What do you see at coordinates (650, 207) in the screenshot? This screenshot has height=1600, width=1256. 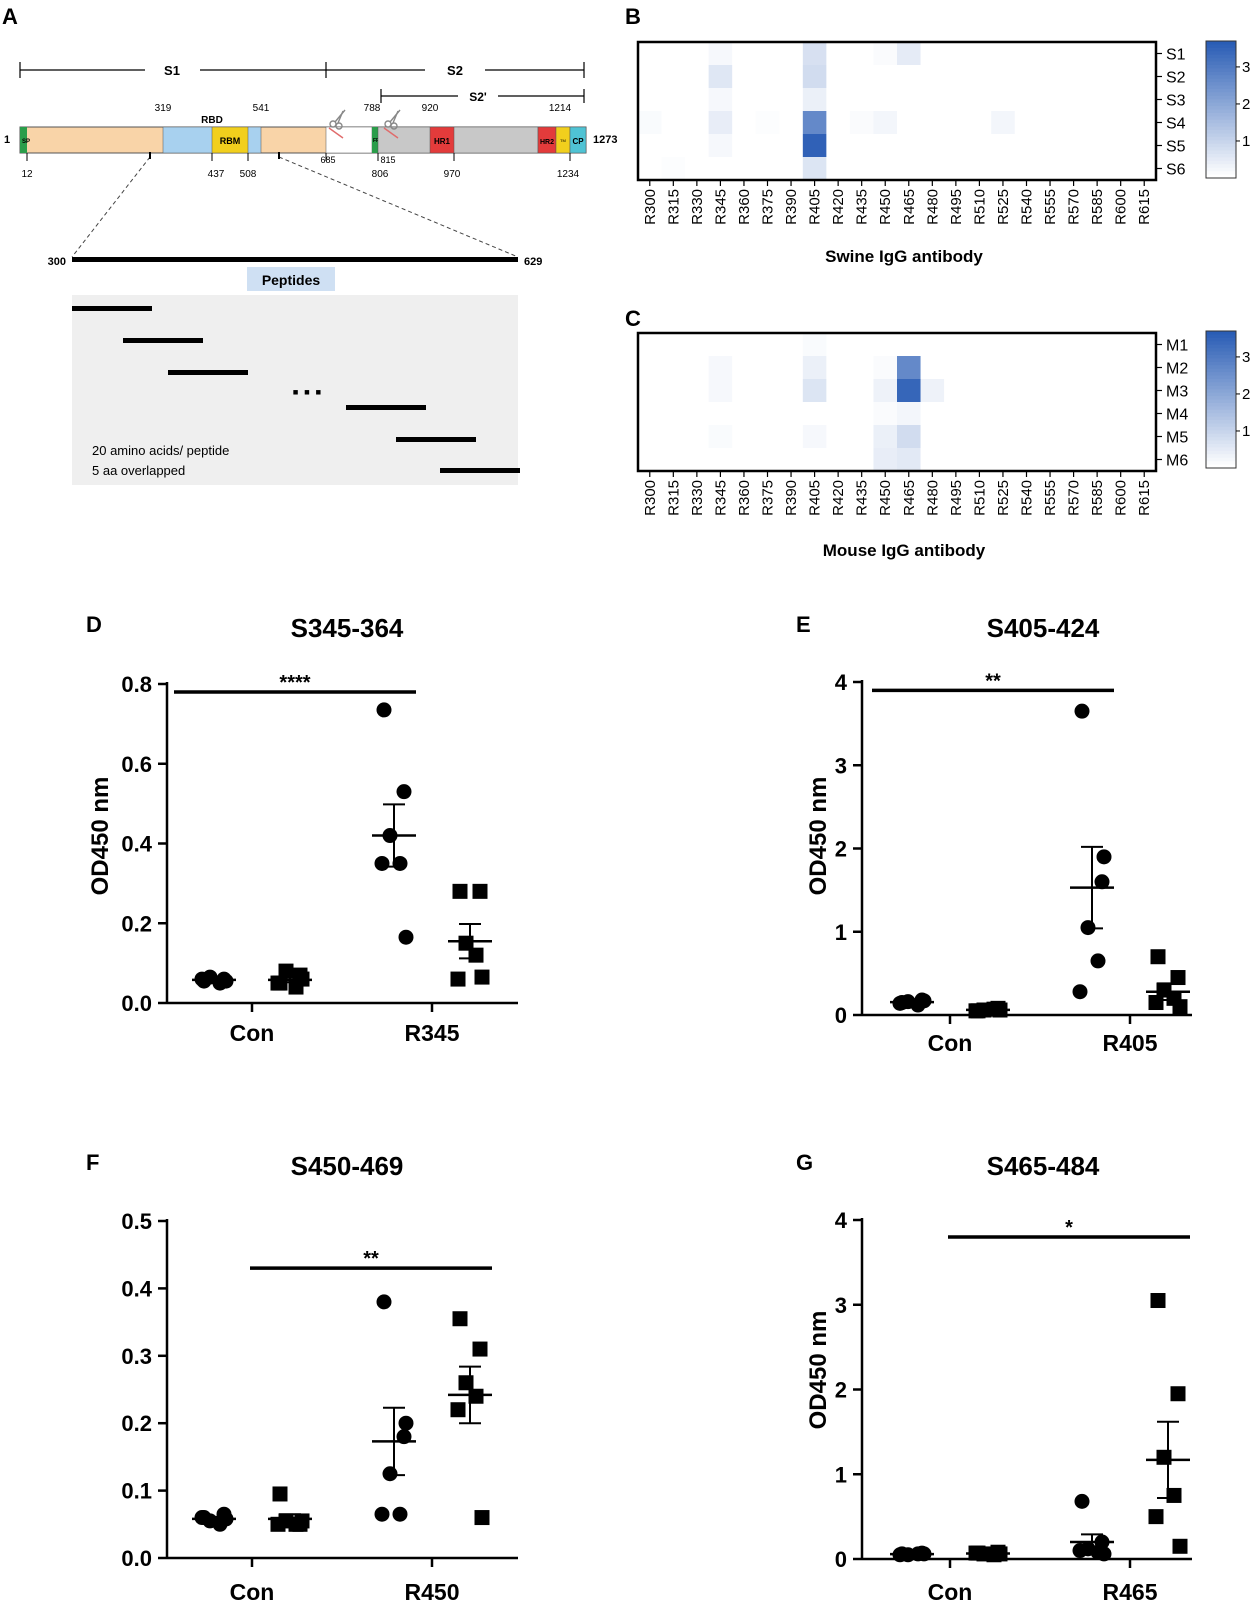 I see `heatmap-col-label: R300` at bounding box center [650, 207].